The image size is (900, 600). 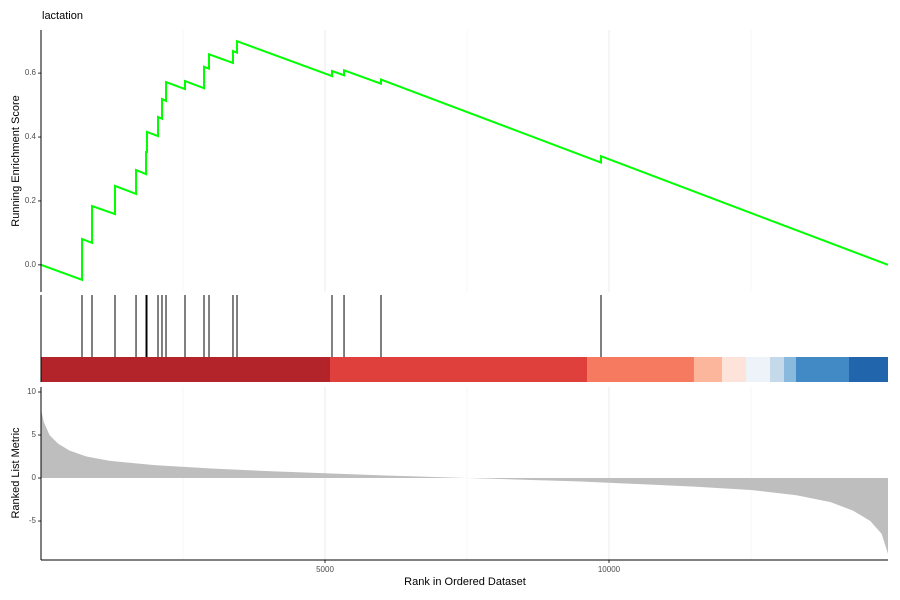 I want to click on chart-title: lactation, so click(x=62, y=16).